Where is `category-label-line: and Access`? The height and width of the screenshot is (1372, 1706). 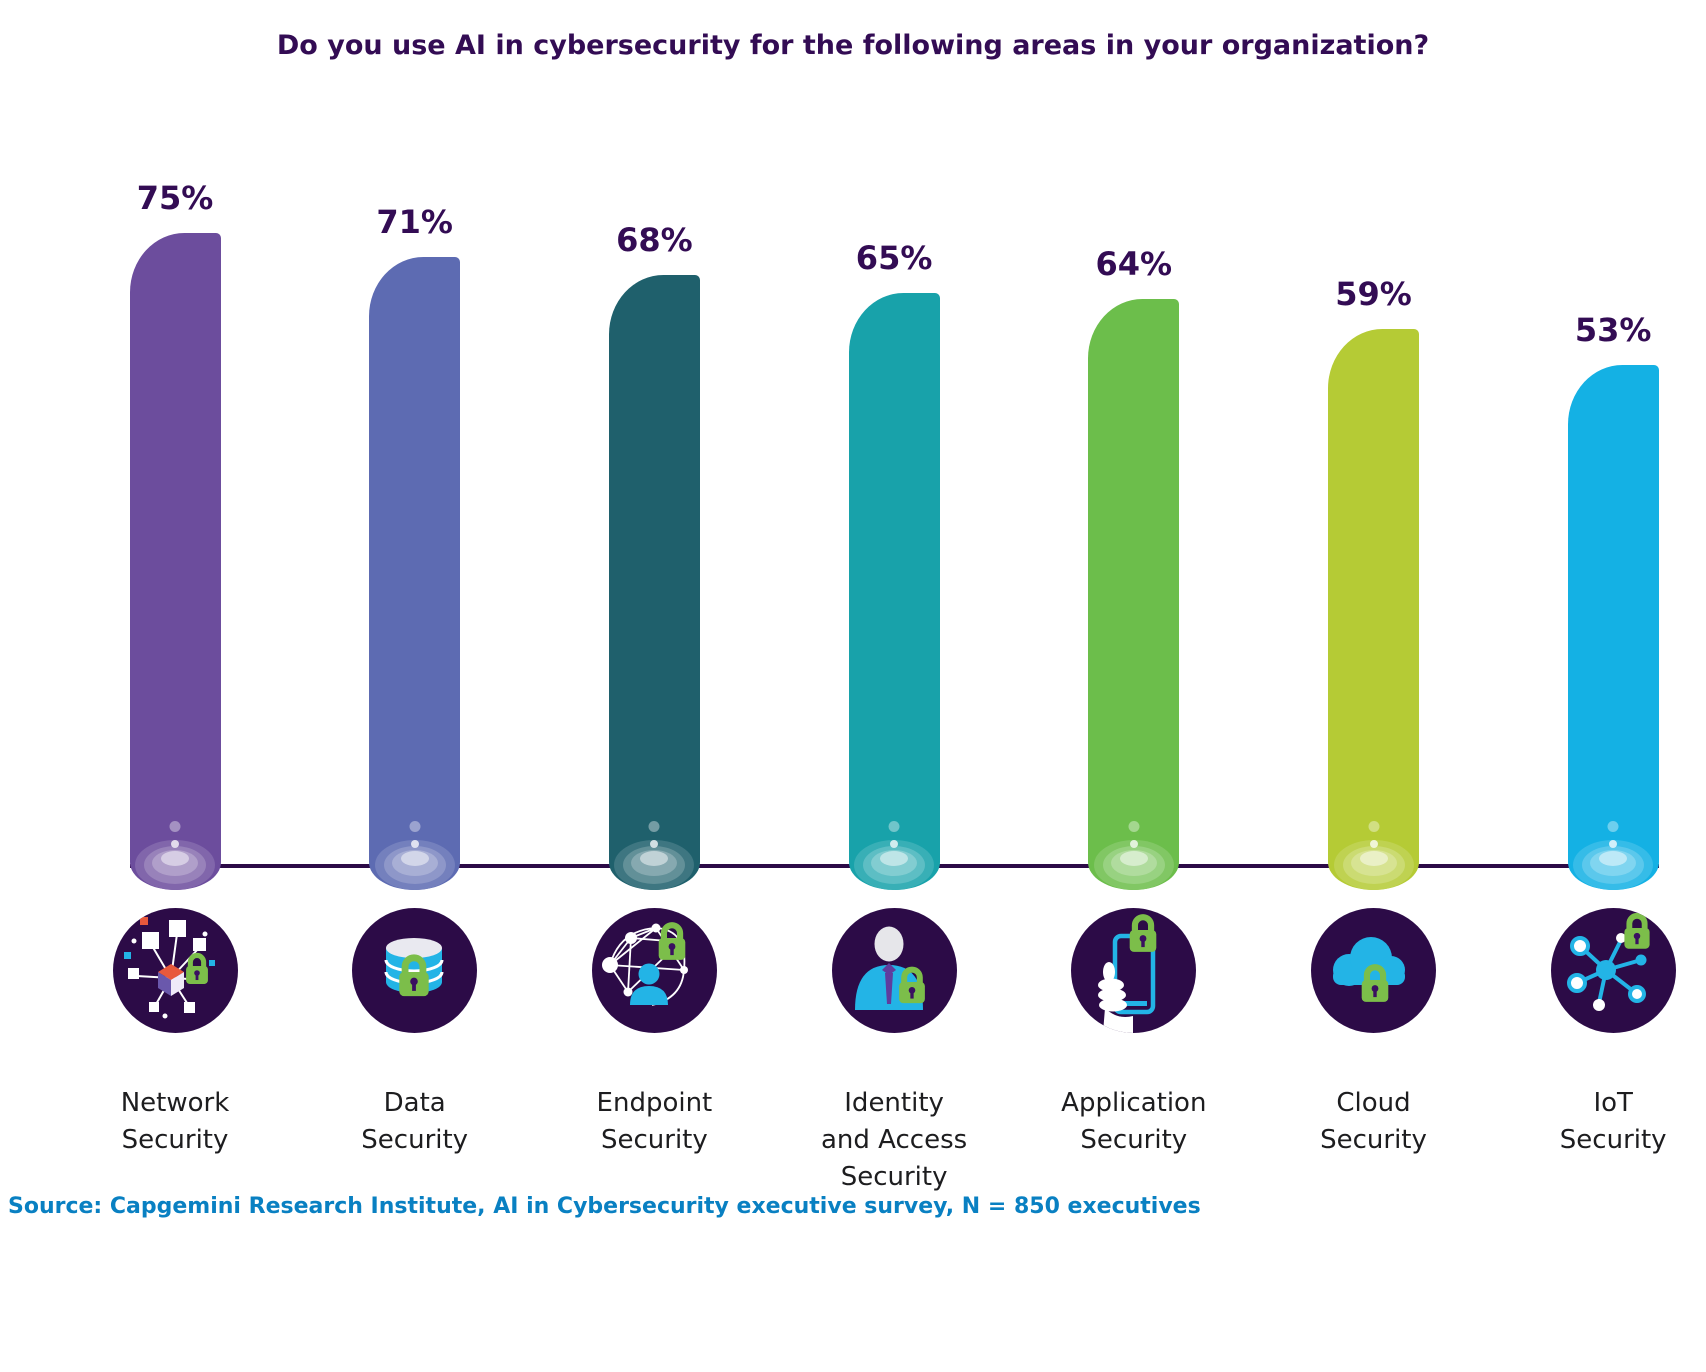 category-label-line: and Access is located at coordinates (894, 1140).